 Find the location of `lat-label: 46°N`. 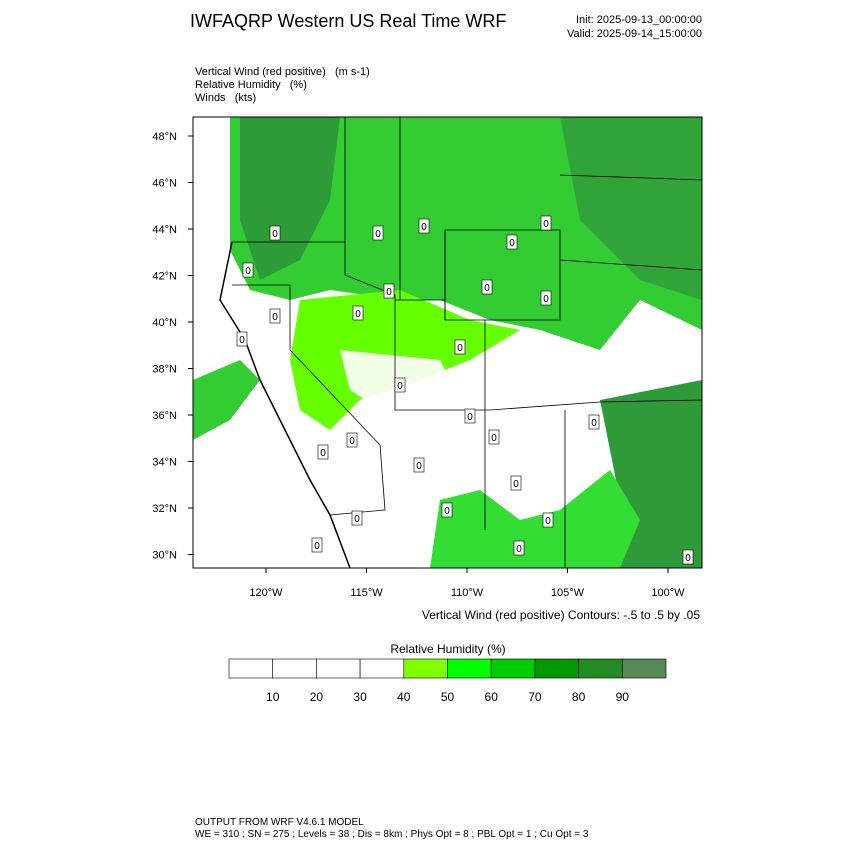

lat-label: 46°N is located at coordinates (164, 184).